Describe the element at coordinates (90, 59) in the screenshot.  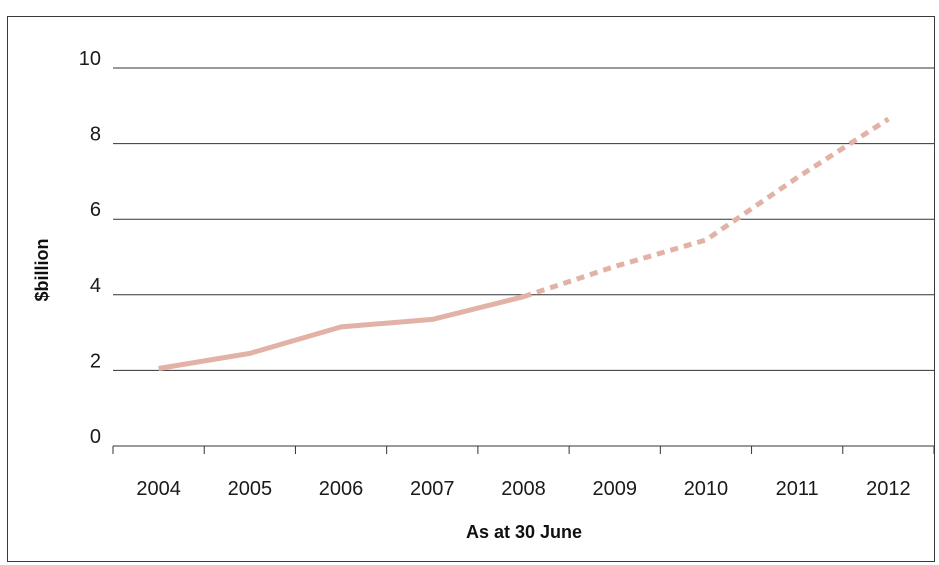
I see `y-tick-label: 10` at that location.